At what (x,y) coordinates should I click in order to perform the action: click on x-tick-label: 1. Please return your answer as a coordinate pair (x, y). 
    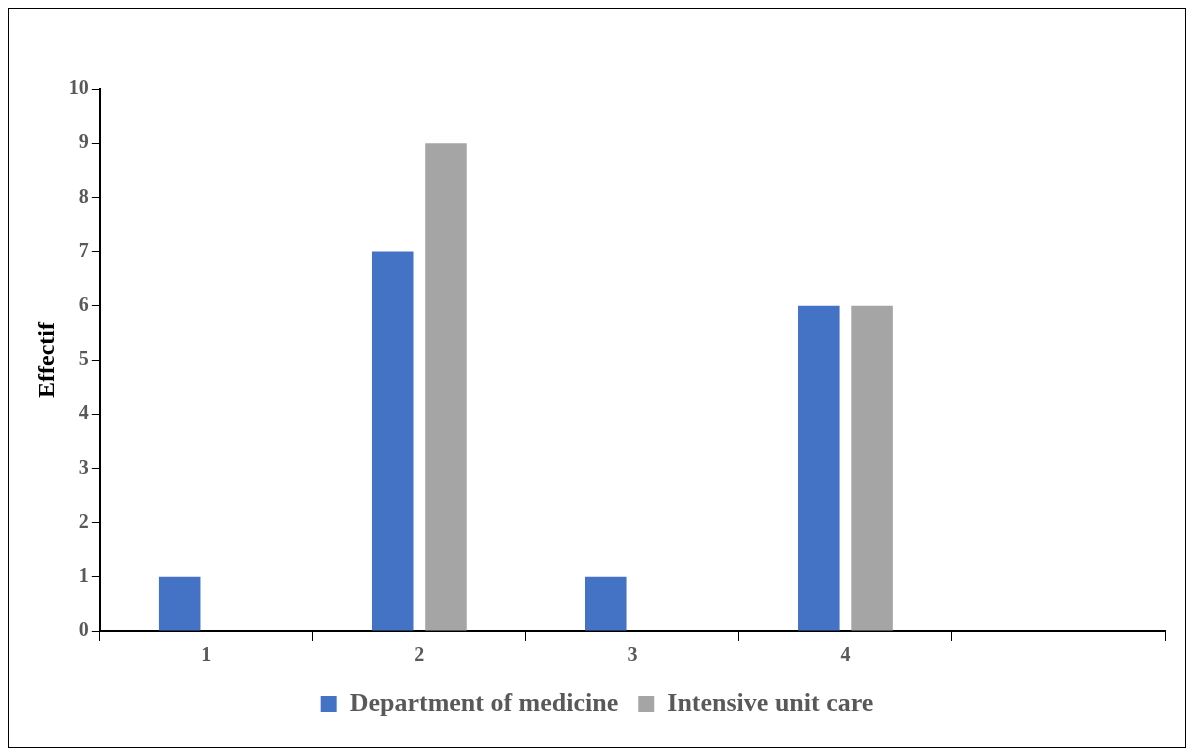
    Looking at the image, I should click on (206, 654).